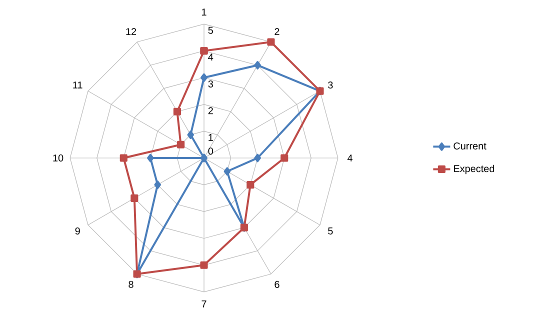  I want to click on legend-label: Expected, so click(474, 169).